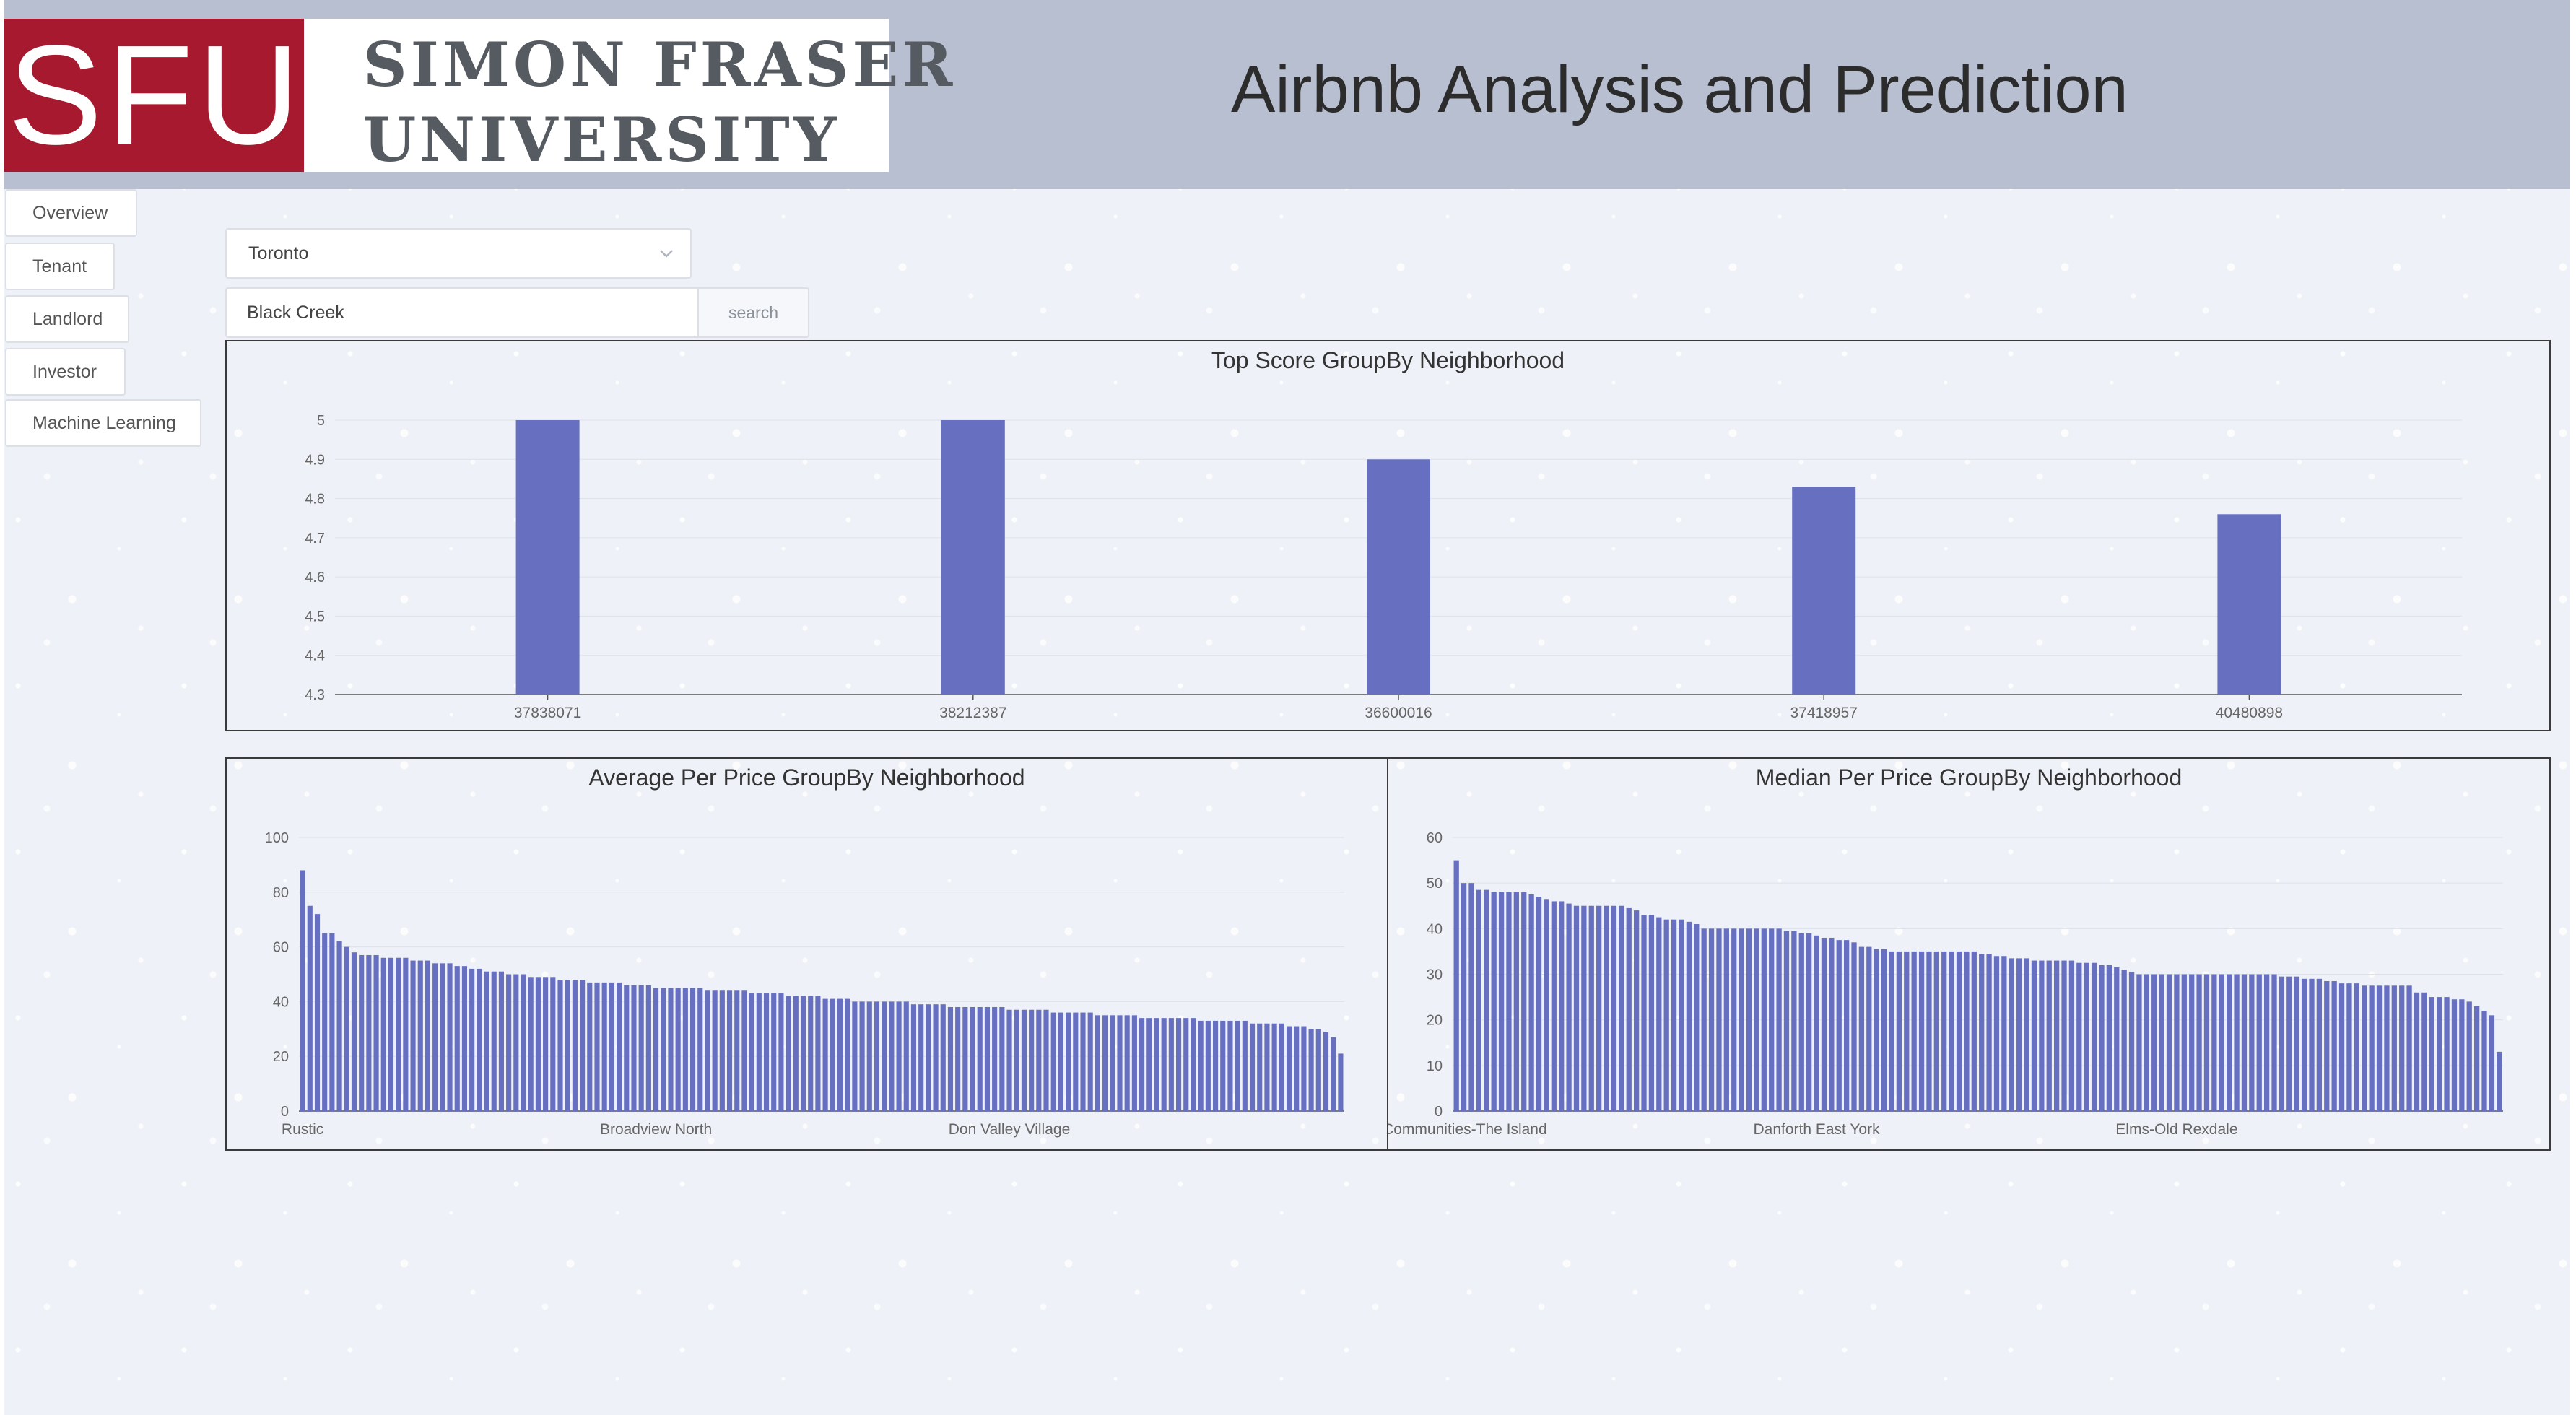  I want to click on neighborhood-search-input, so click(462, 313).